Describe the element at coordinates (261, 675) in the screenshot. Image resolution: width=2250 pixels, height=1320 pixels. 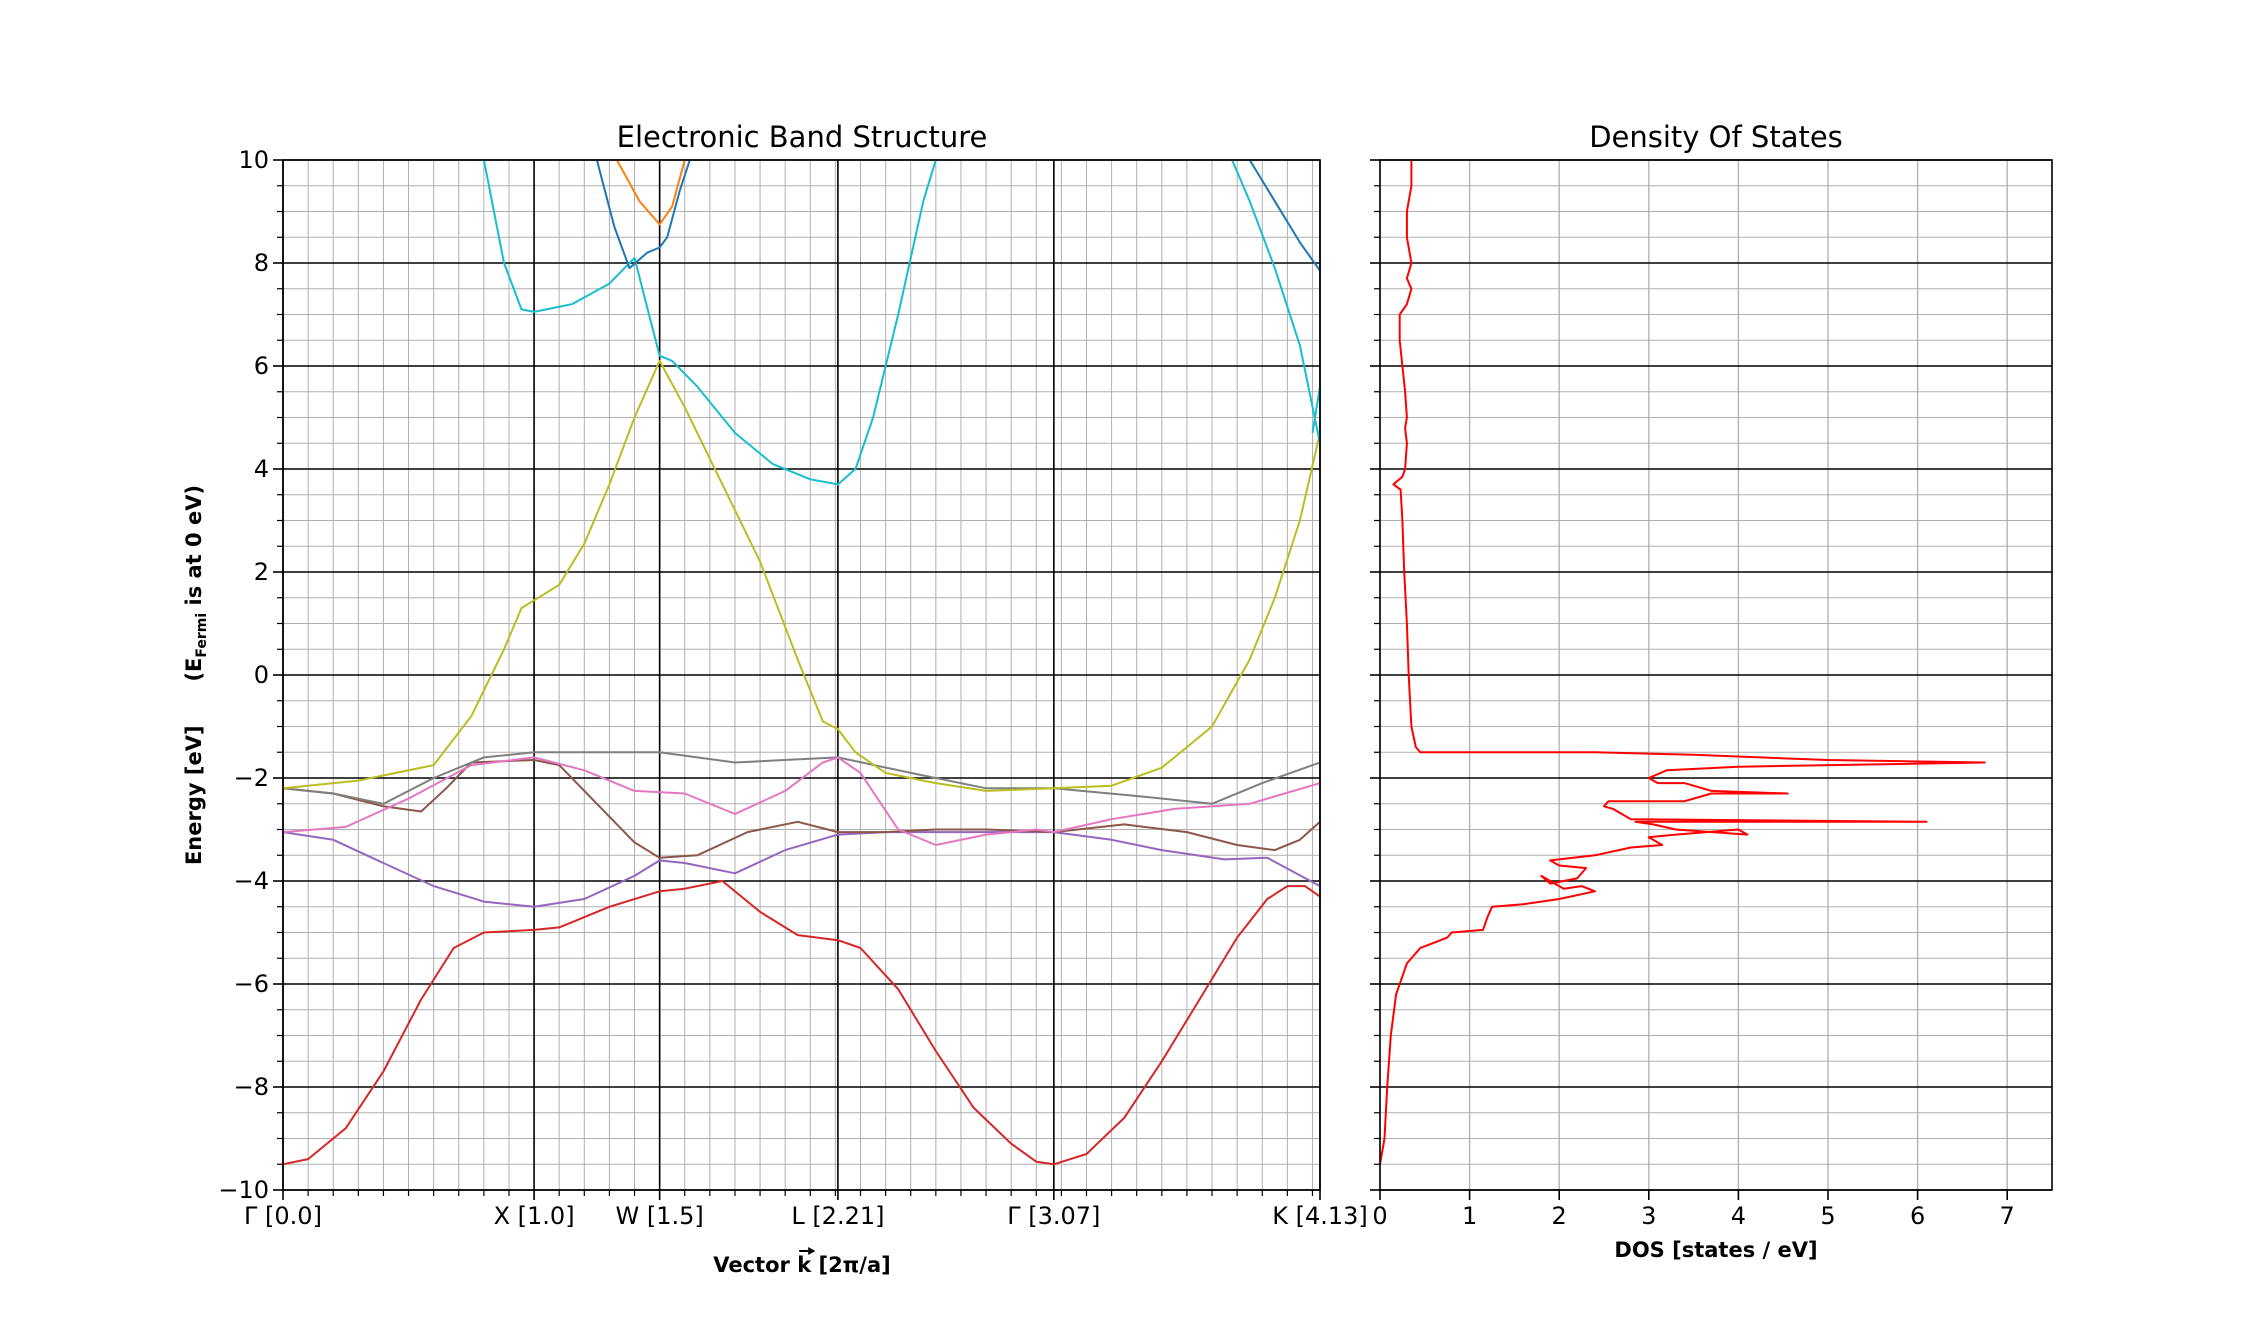
I see `y-tick-label: 0` at that location.